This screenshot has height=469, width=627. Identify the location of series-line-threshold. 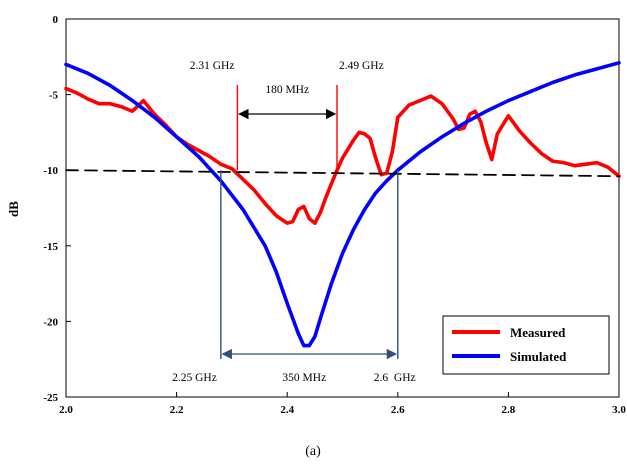
(342, 173).